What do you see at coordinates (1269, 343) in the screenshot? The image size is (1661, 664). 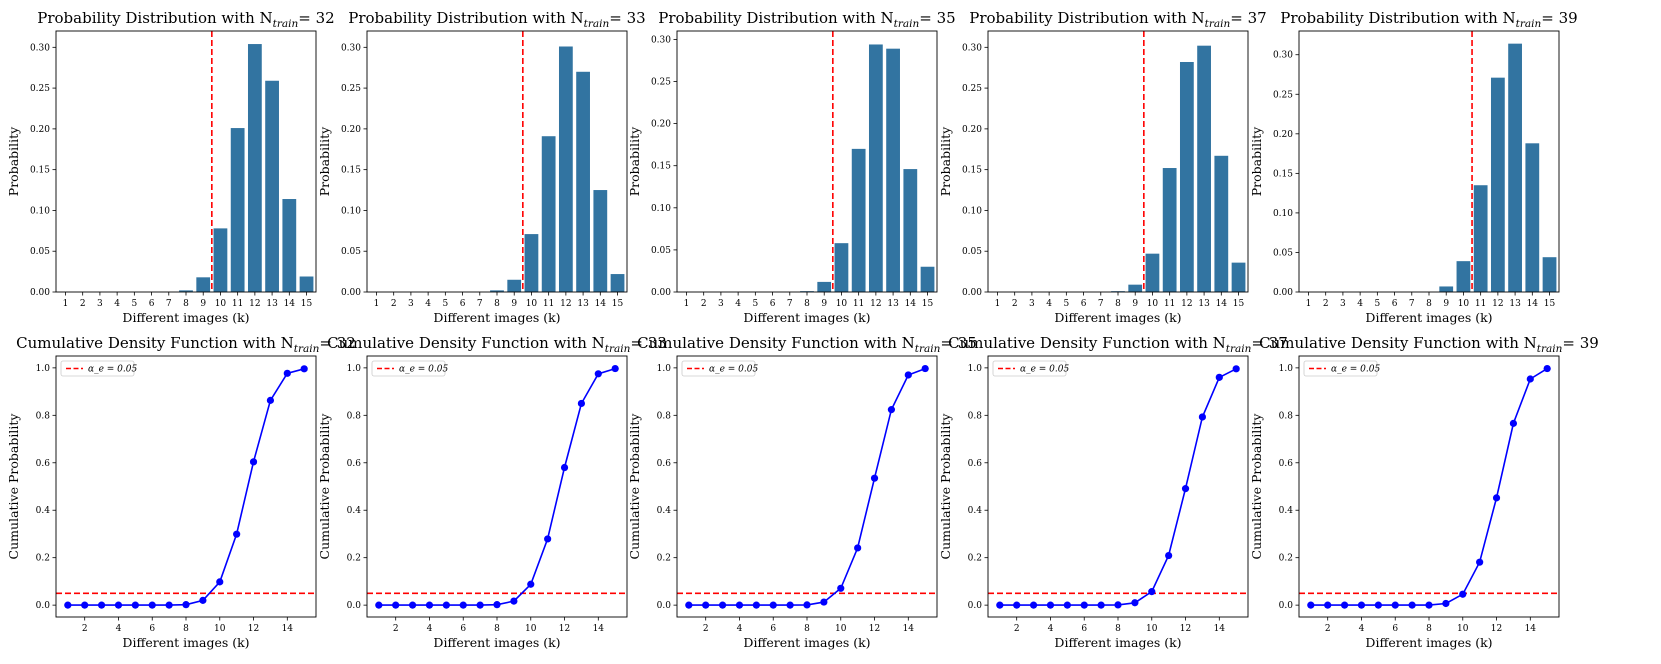 I see `title-suffix: = 37` at bounding box center [1269, 343].